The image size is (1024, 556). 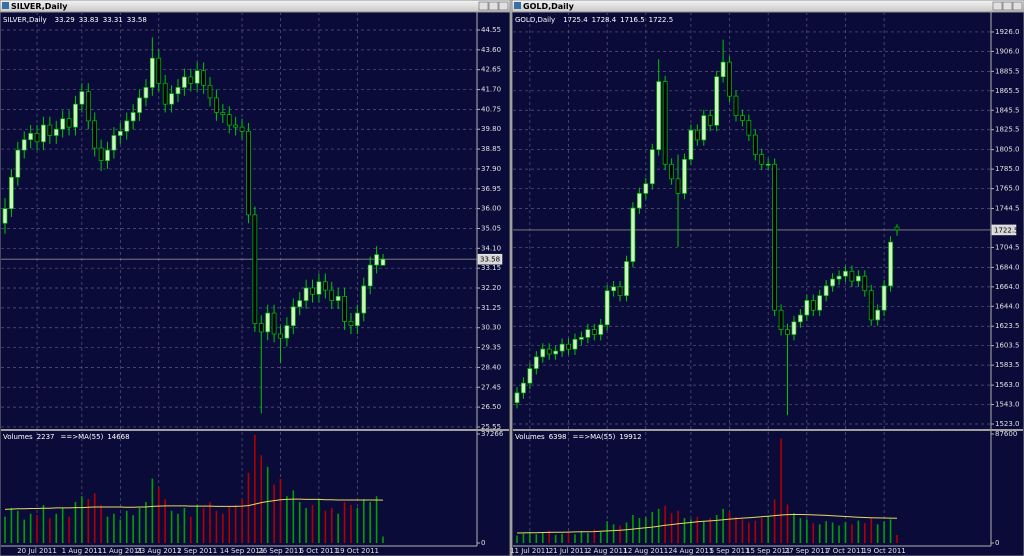 What do you see at coordinates (1007, 189) in the screenshot?
I see `y-tick-label: 1765.0` at bounding box center [1007, 189].